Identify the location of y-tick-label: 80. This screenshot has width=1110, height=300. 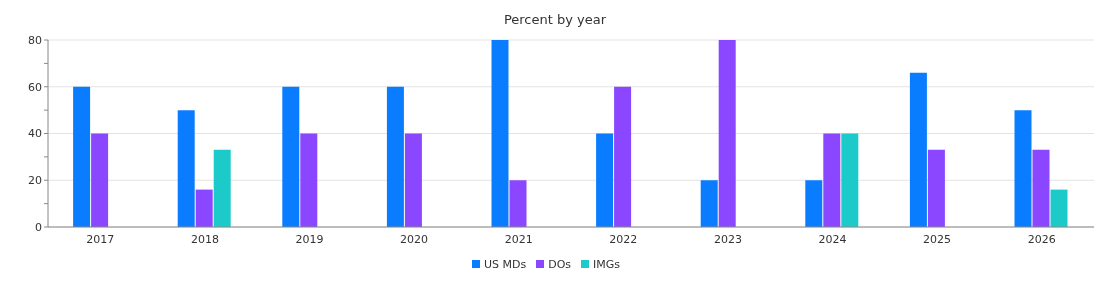
(35, 40).